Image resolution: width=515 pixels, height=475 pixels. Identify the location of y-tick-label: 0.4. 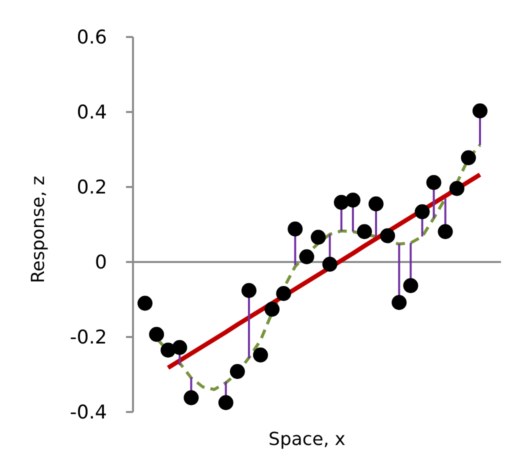
(91, 113).